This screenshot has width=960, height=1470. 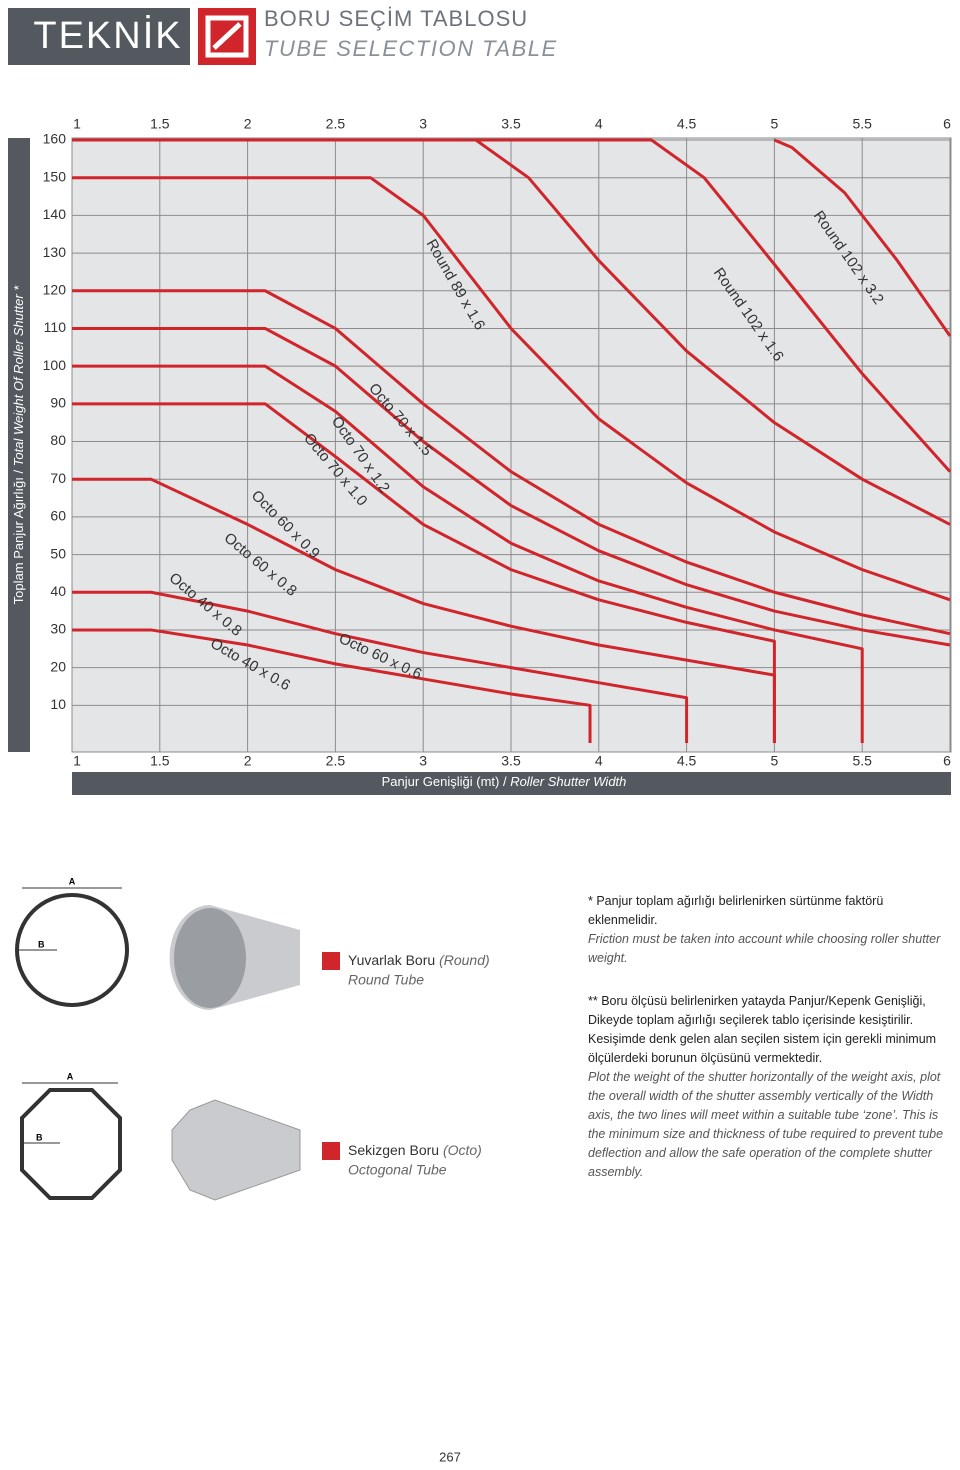 I want to click on y-axis-bar, so click(x=19, y=445).